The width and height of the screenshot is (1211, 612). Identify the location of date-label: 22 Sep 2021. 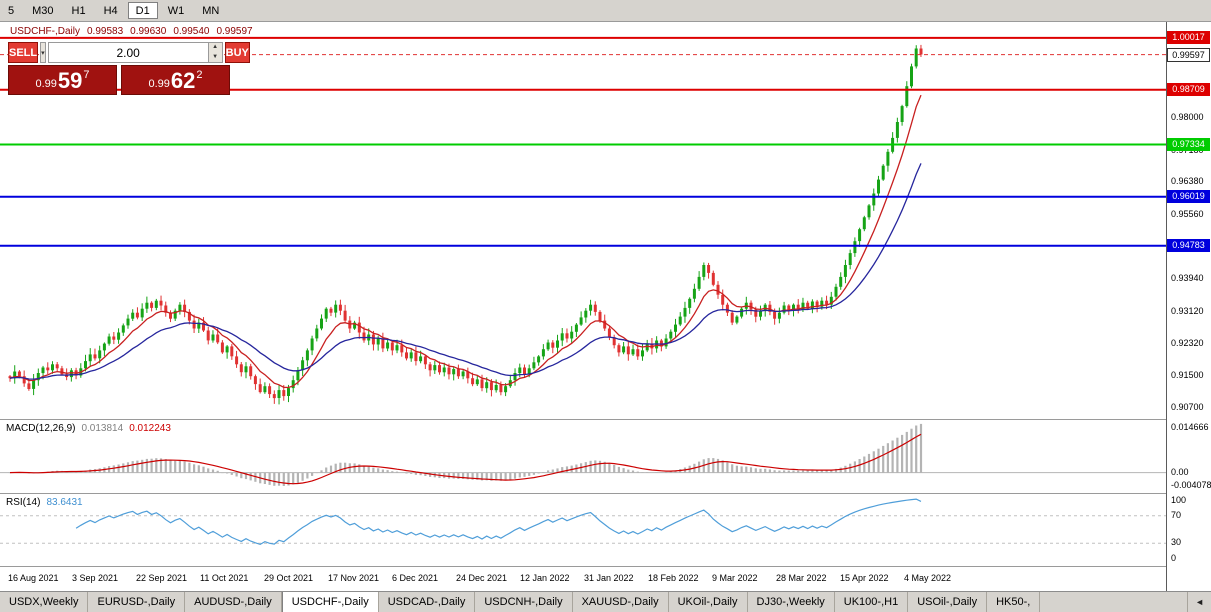
(162, 578).